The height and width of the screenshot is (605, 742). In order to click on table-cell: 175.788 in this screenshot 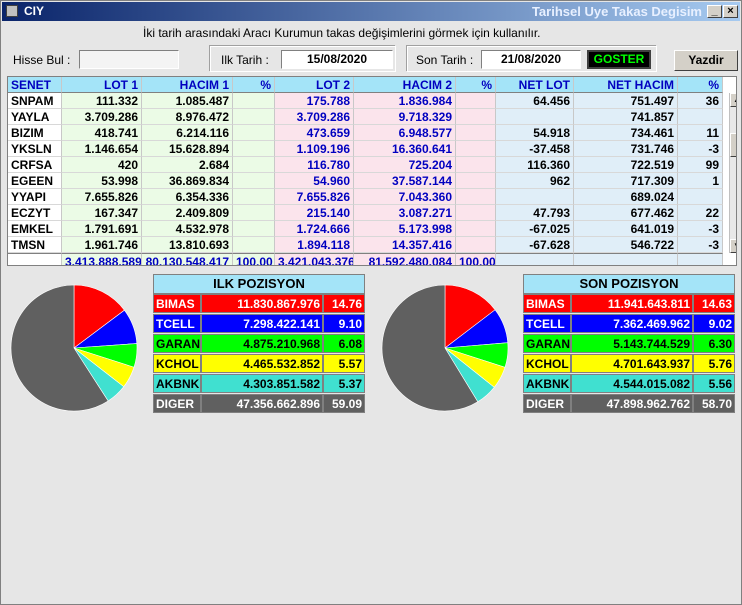, I will do `click(314, 101)`.